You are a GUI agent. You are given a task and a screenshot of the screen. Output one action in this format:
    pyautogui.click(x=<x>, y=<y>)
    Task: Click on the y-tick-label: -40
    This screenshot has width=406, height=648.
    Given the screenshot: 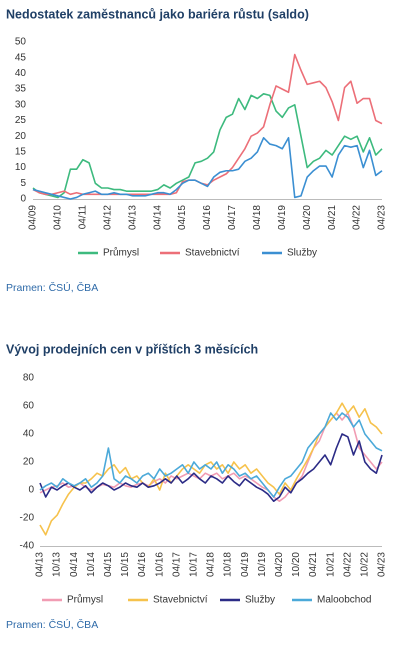 What is the action you would take?
    pyautogui.click(x=27, y=546)
    